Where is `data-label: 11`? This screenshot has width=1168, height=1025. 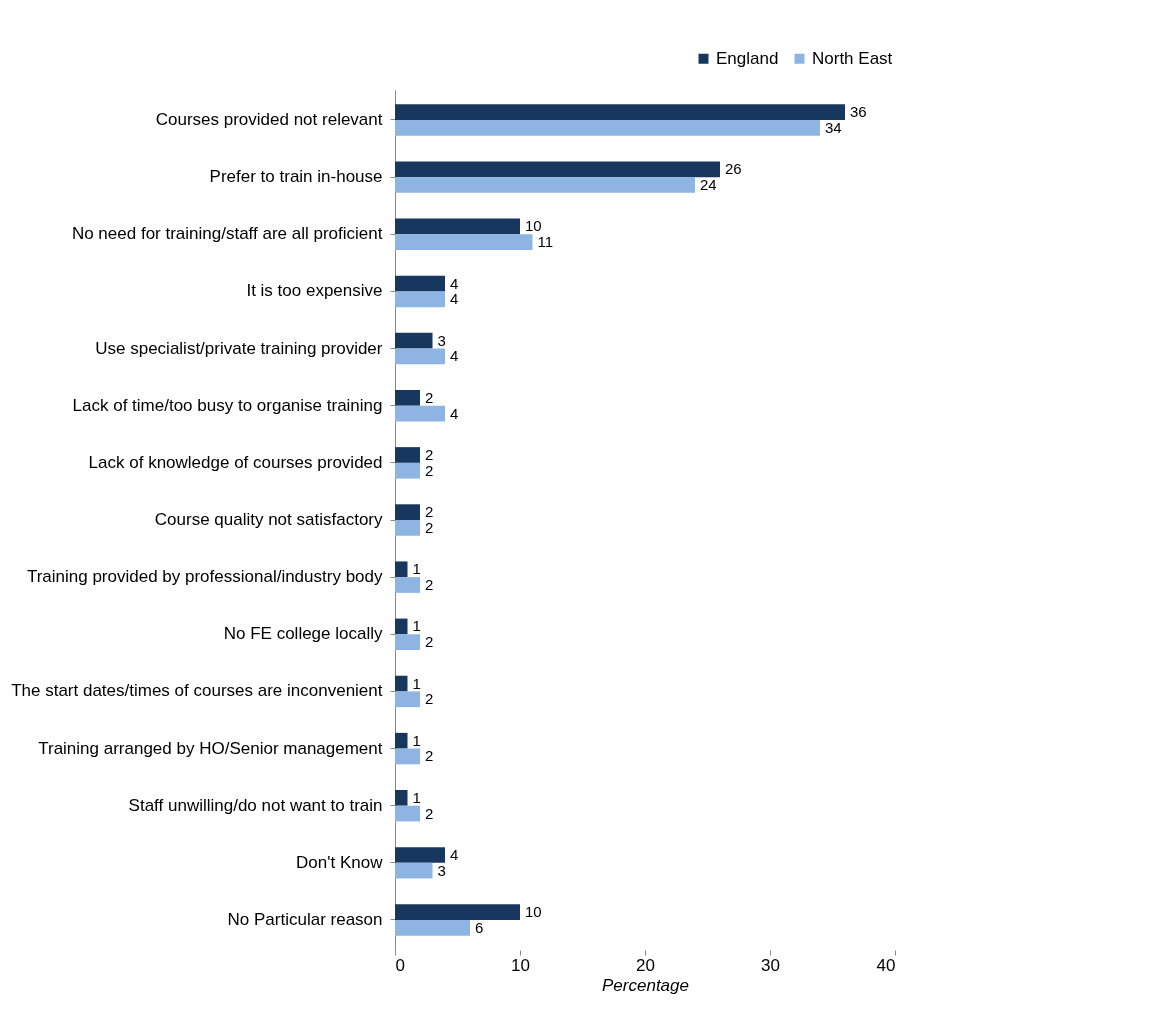
data-label: 11 is located at coordinates (545, 242).